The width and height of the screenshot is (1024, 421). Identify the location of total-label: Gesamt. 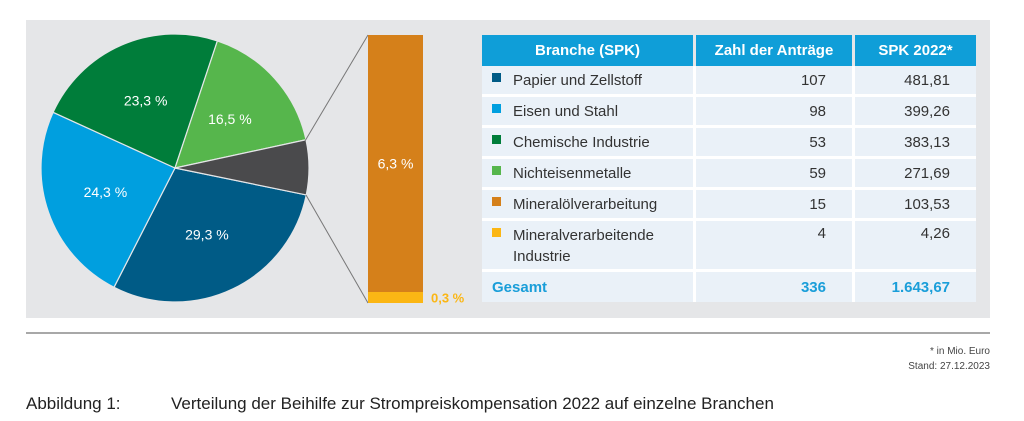
(589, 285).